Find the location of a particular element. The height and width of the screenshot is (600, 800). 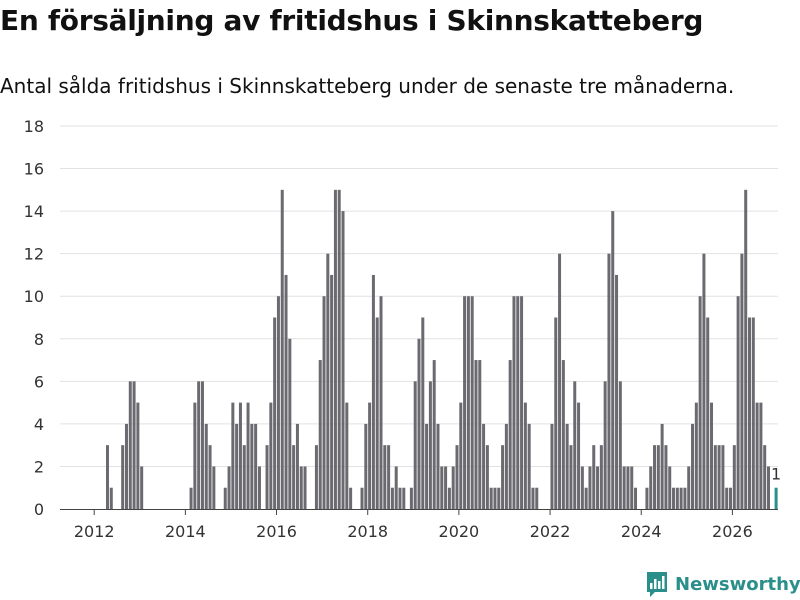

brand: Newsworthy is located at coordinates (722, 584).